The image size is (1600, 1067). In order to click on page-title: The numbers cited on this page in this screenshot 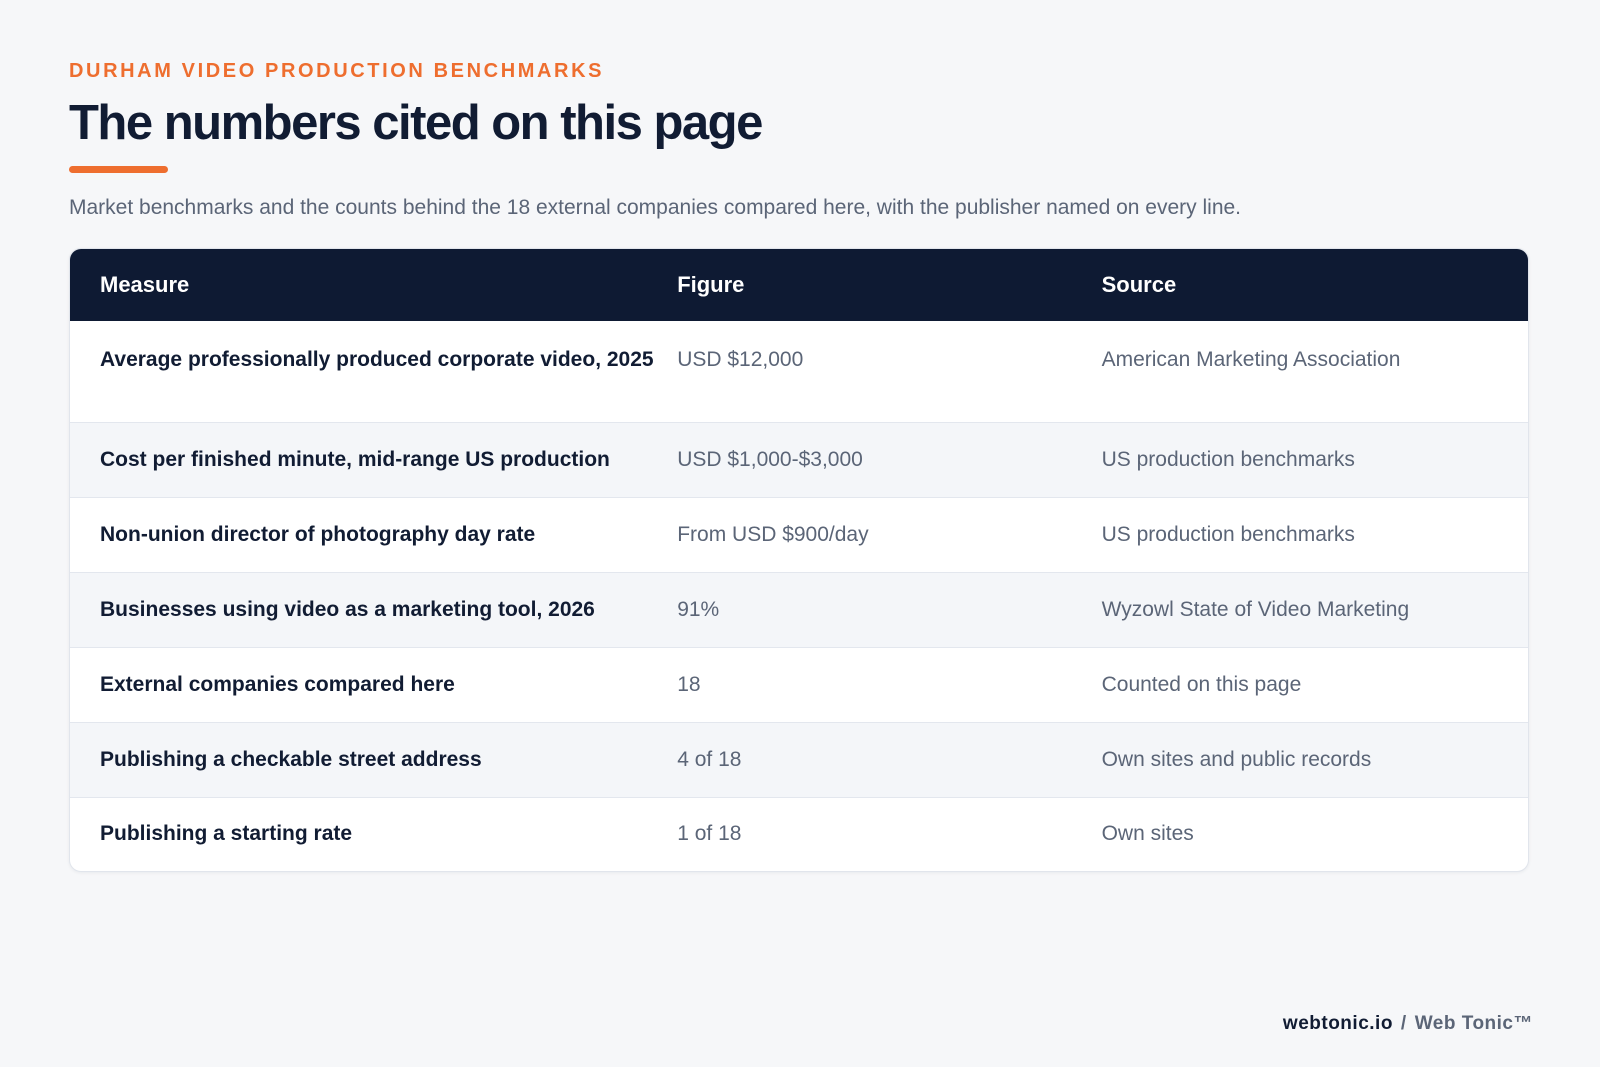, I will do `click(416, 123)`.